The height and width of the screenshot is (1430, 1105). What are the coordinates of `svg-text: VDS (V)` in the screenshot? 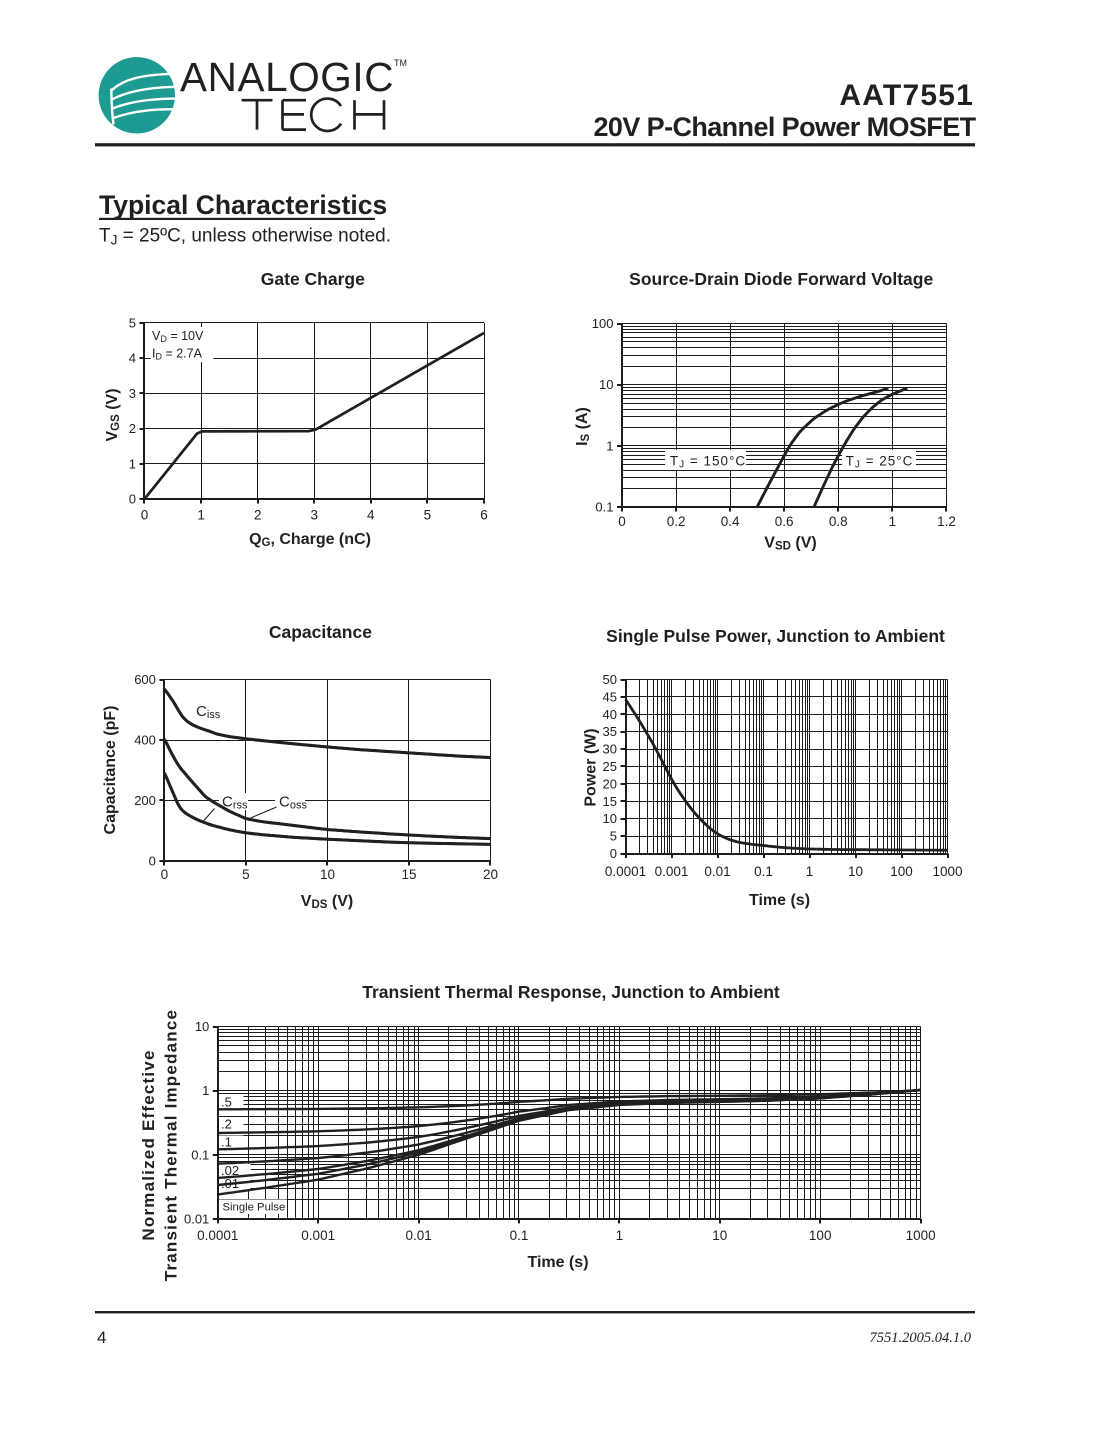 It's located at (327, 902).